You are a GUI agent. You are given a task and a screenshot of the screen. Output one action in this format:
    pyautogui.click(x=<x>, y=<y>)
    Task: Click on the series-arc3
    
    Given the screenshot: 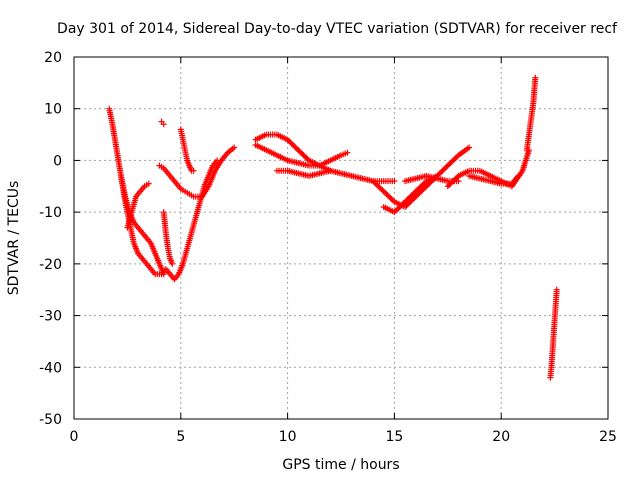 What is the action you would take?
    pyautogui.click(x=138, y=205)
    